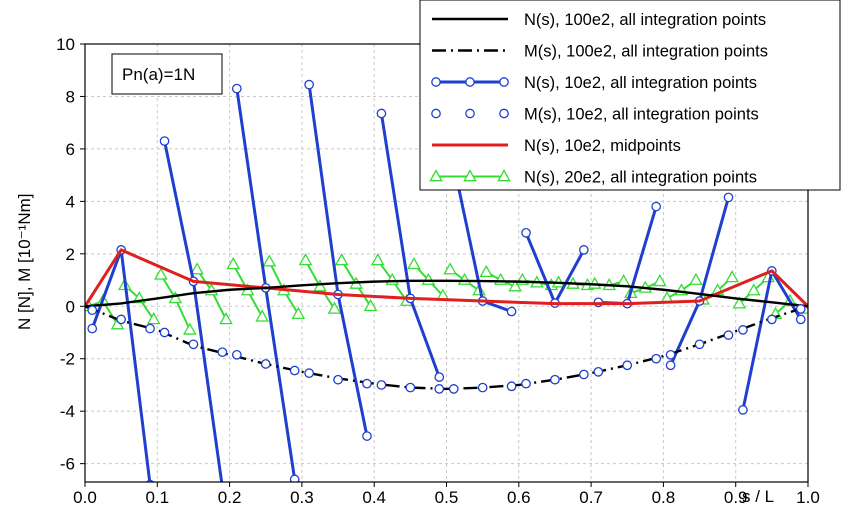  I want to click on x-tick-label: 0.6, so click(519, 497).